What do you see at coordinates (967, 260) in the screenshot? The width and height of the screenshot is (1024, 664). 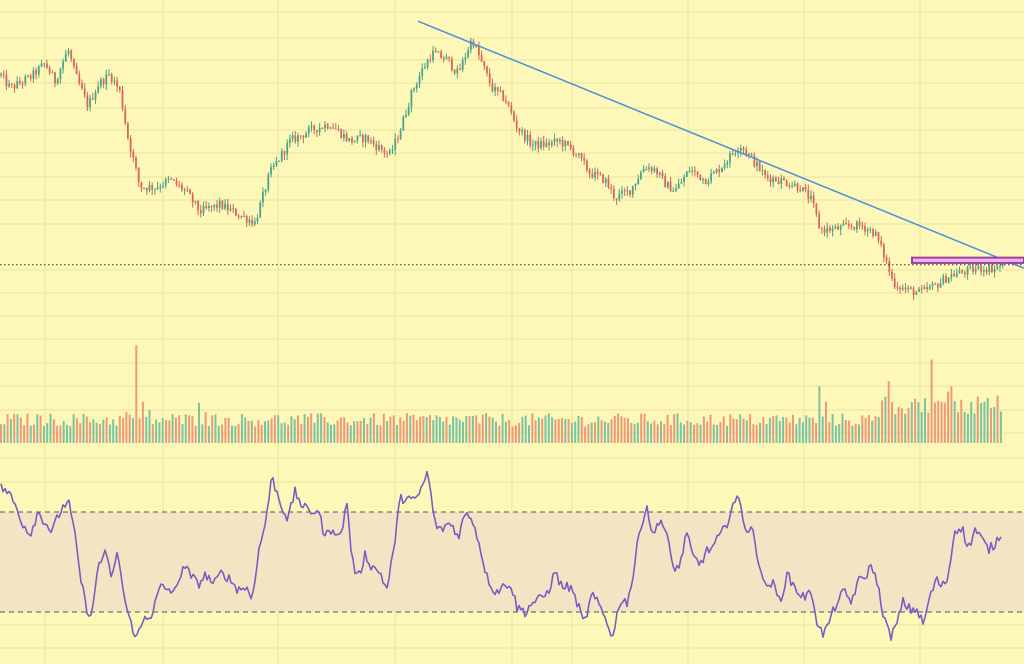 I see `price-zone-rectangle` at bounding box center [967, 260].